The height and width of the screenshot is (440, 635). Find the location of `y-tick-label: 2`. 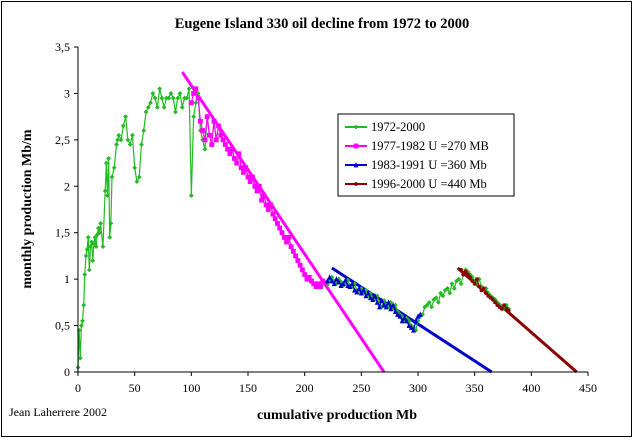

y-tick-label: 2 is located at coordinates (67, 186).